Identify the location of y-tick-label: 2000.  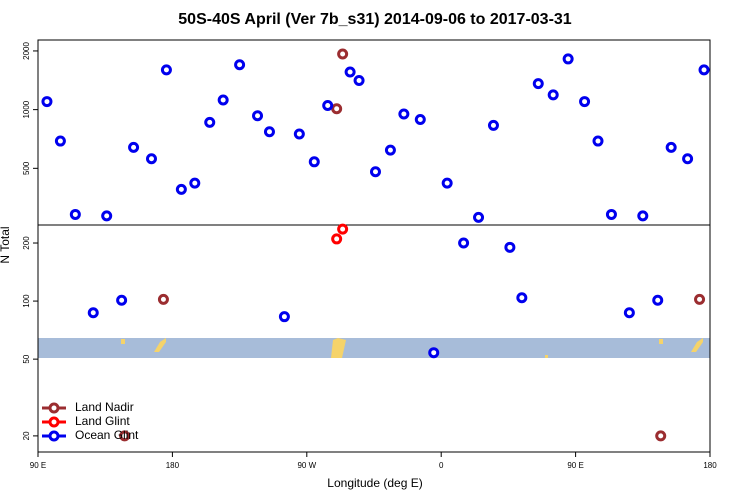
(26, 50).